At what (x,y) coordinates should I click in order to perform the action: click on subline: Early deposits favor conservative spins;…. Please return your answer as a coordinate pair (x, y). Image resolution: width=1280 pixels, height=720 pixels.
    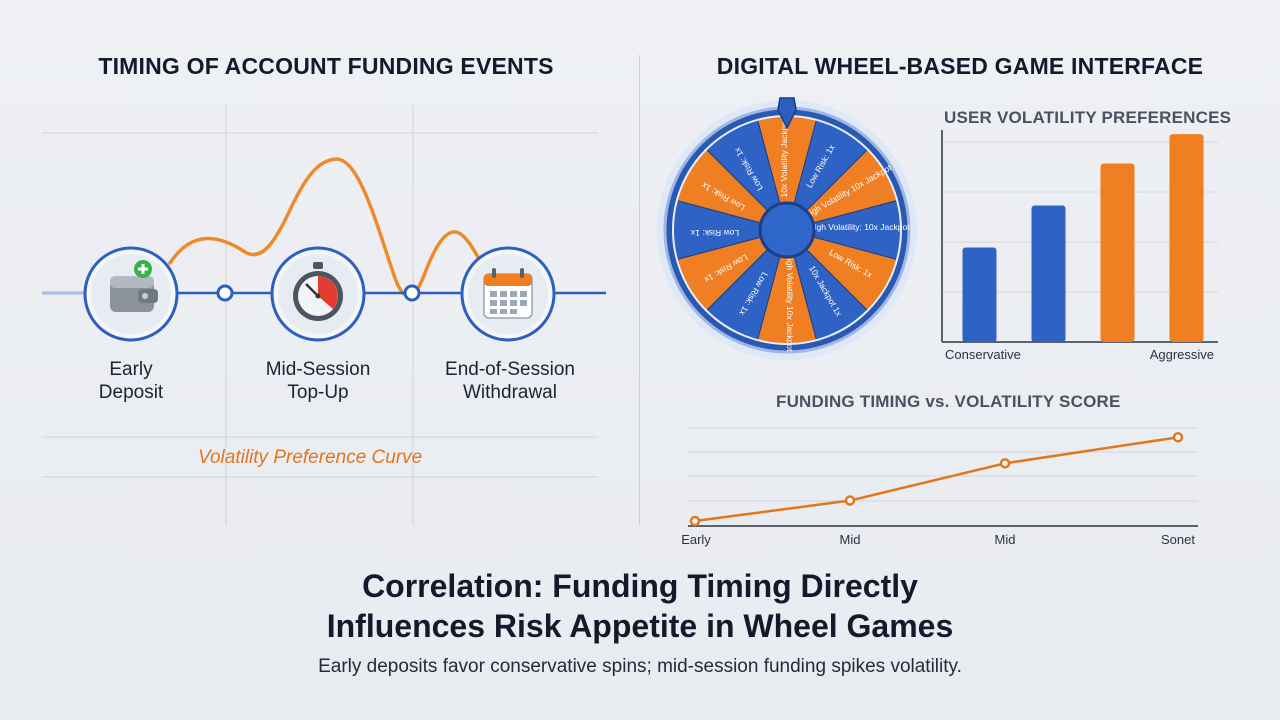
    Looking at the image, I should click on (640, 666).